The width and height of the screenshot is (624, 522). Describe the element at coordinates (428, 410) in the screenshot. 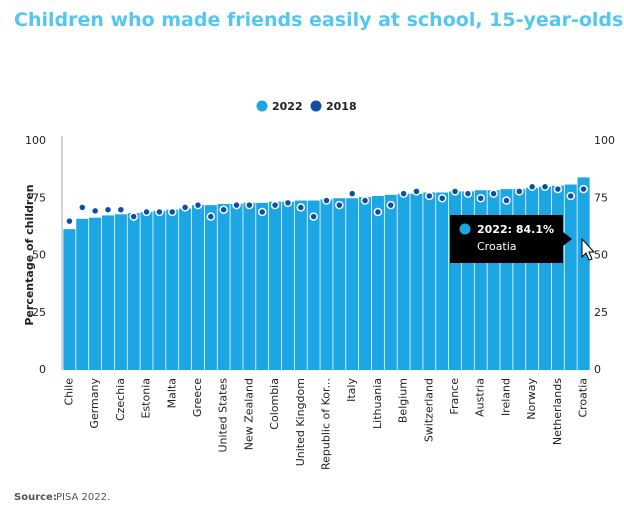

I see `x-tick-label: Switzerland` at that location.